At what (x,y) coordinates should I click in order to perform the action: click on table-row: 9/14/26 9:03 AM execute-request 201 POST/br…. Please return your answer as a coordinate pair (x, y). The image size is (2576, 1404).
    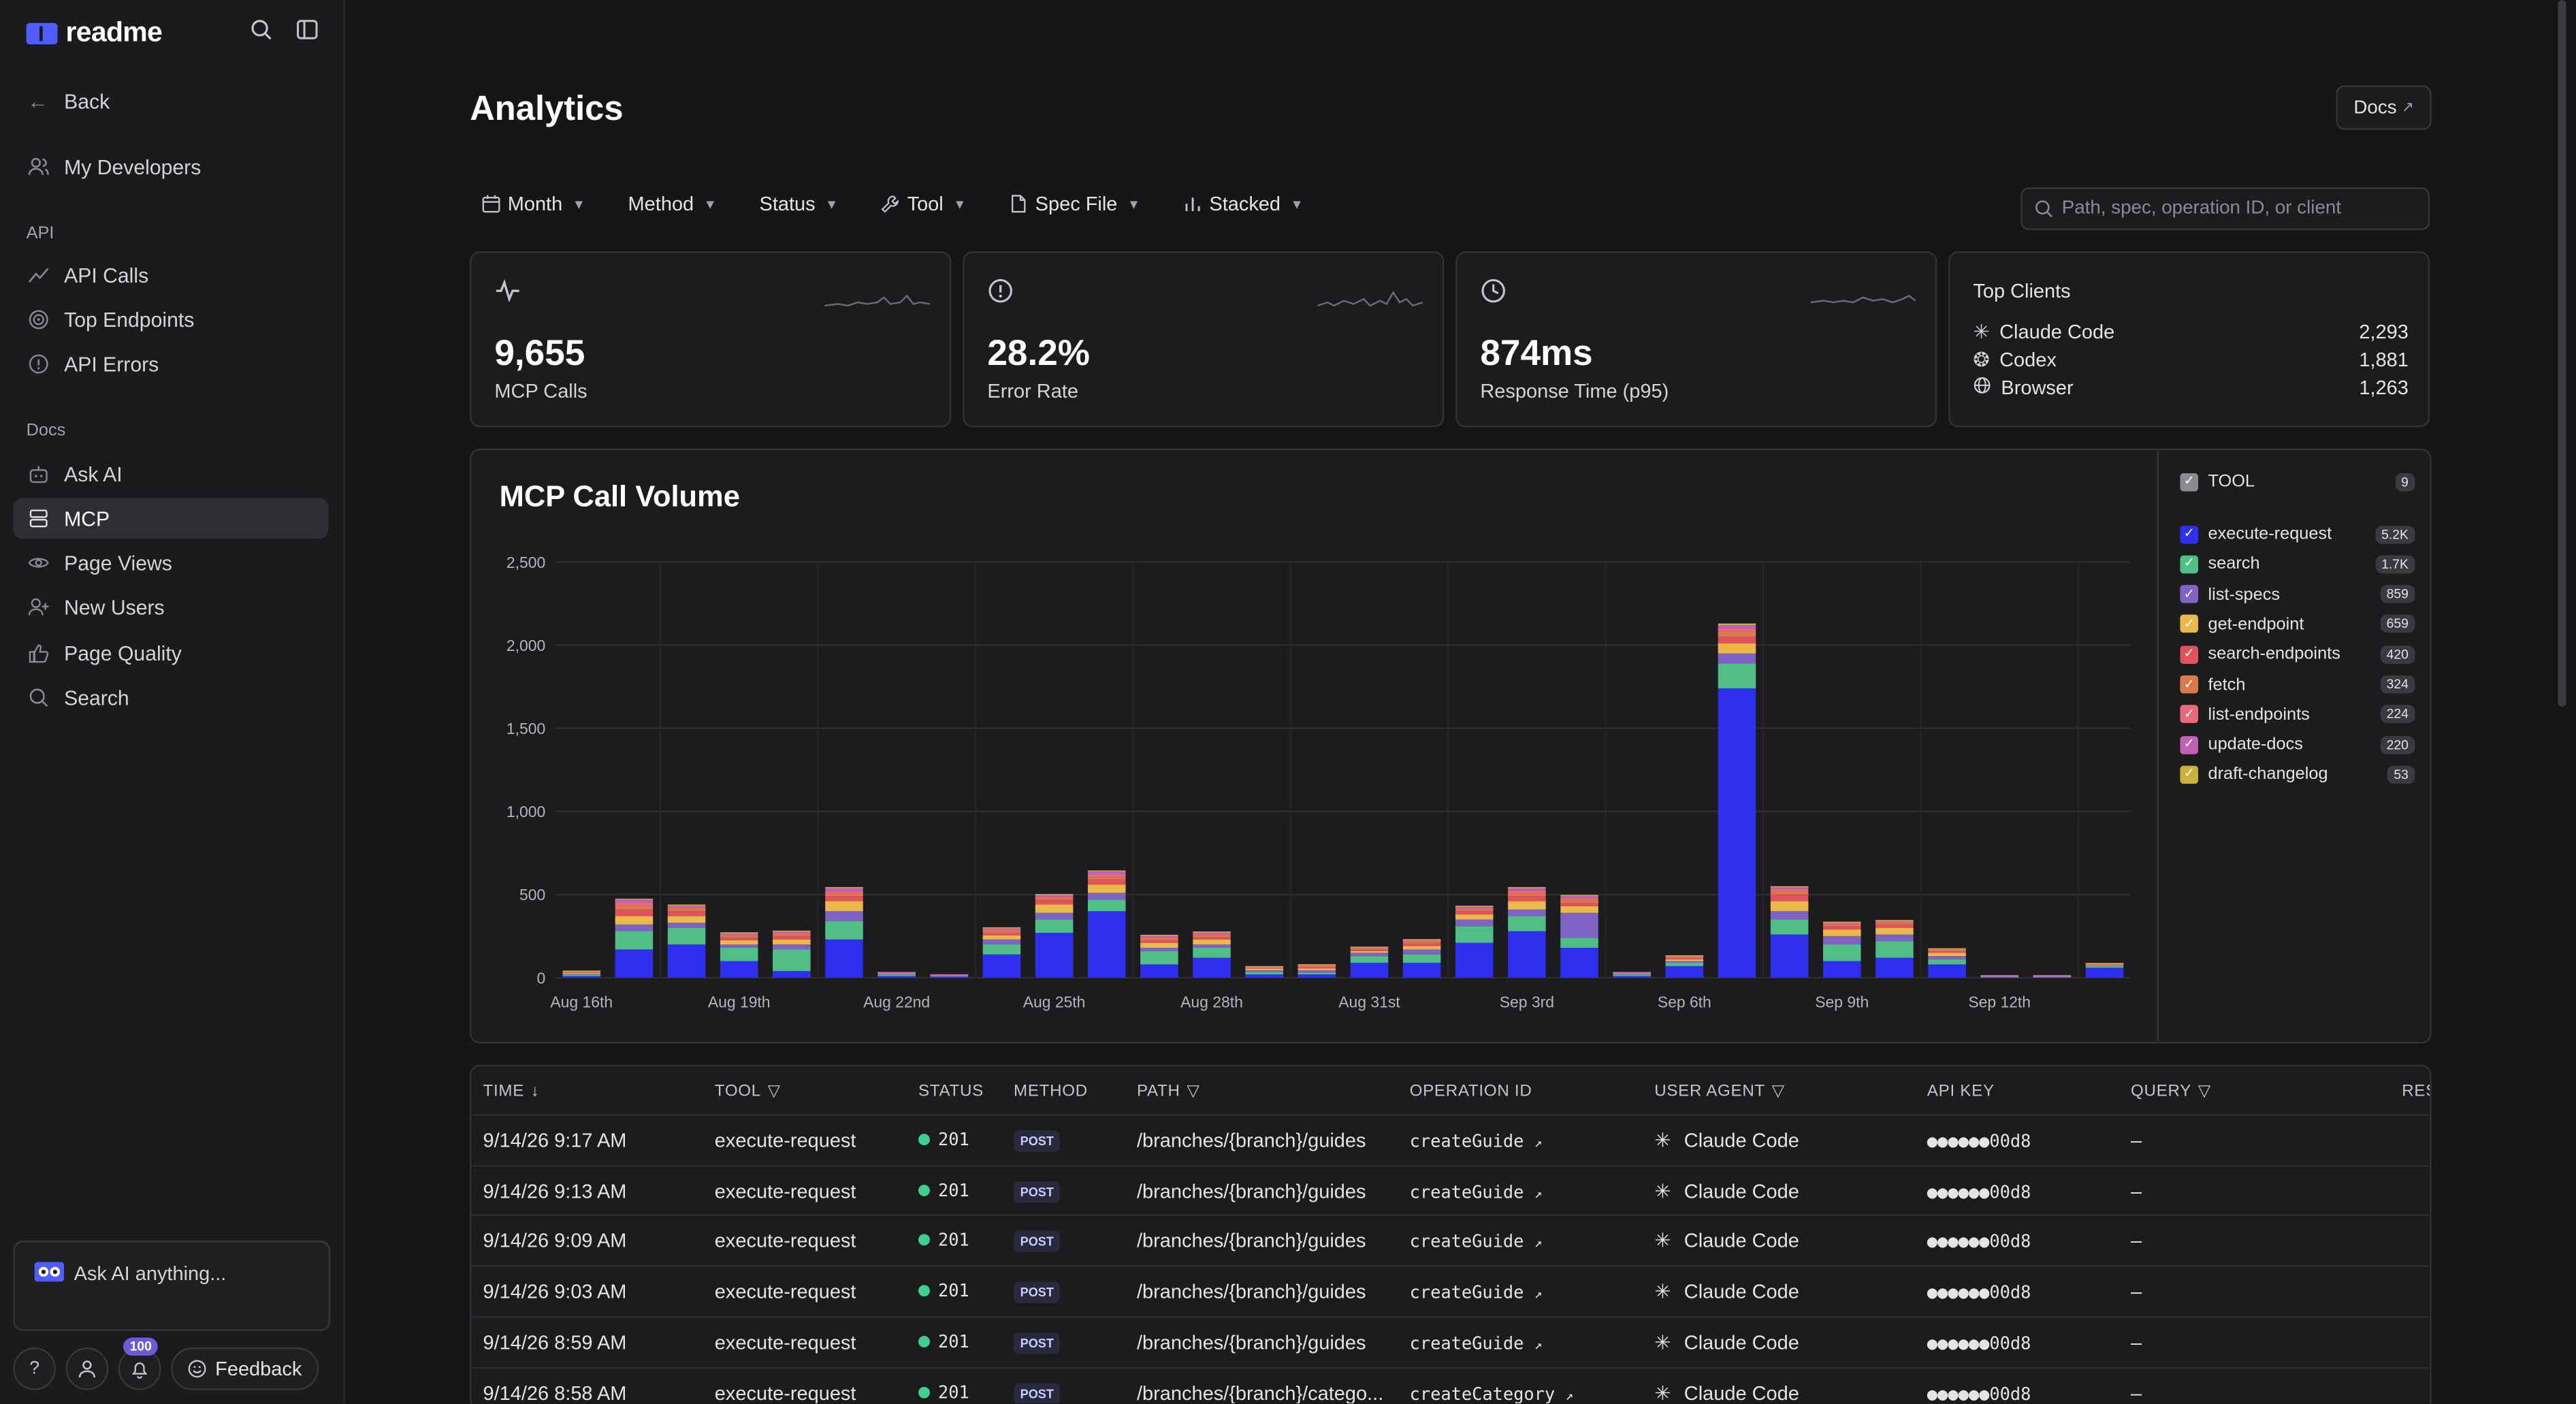
    Looking at the image, I should click on (1450, 1290).